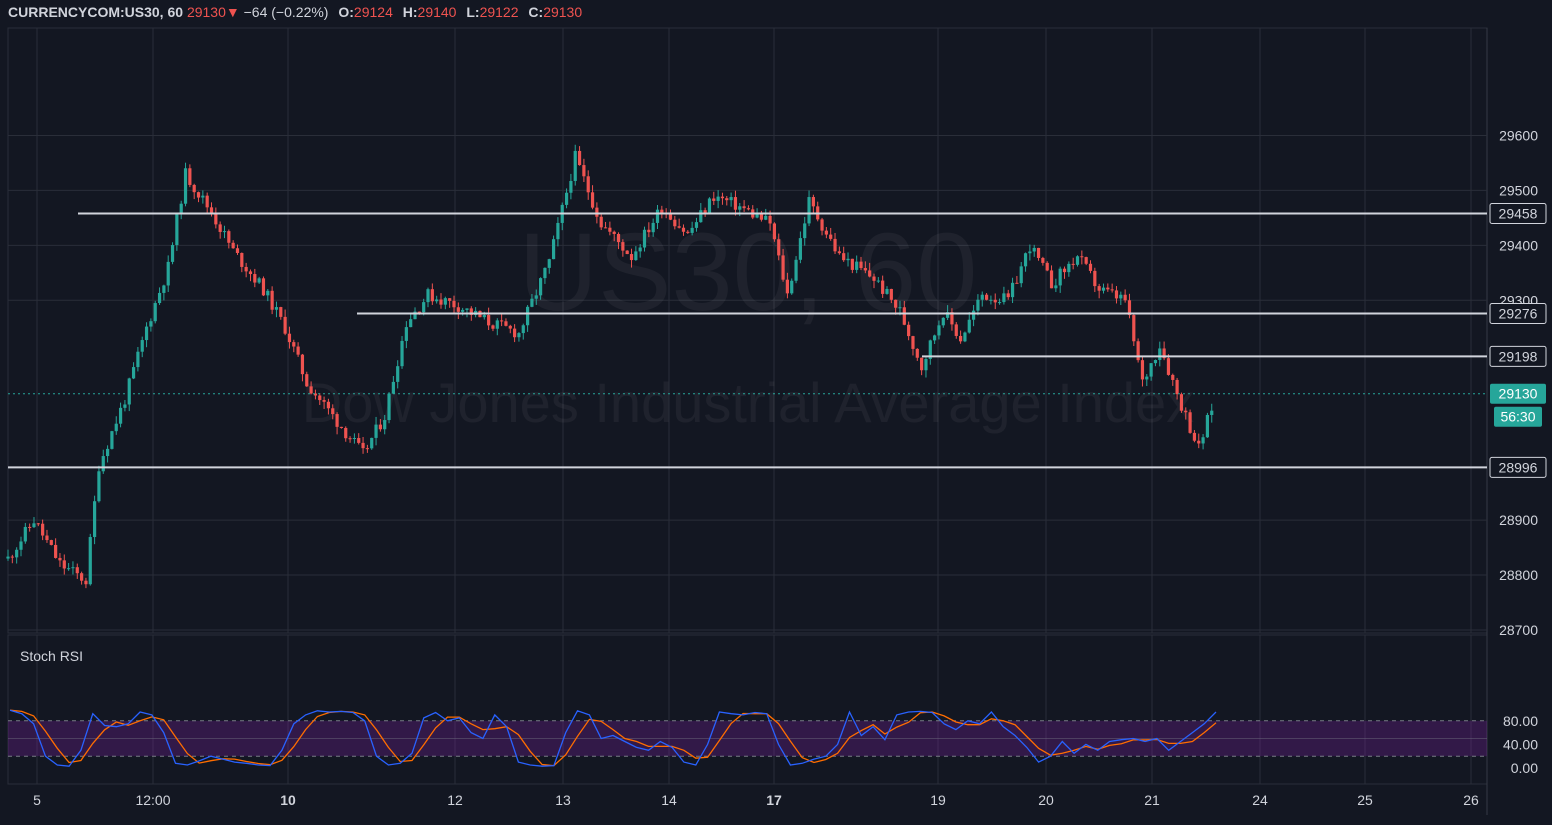 This screenshot has height=825, width=1552. What do you see at coordinates (1260, 800) in the screenshot?
I see `x-tick-label: 24` at bounding box center [1260, 800].